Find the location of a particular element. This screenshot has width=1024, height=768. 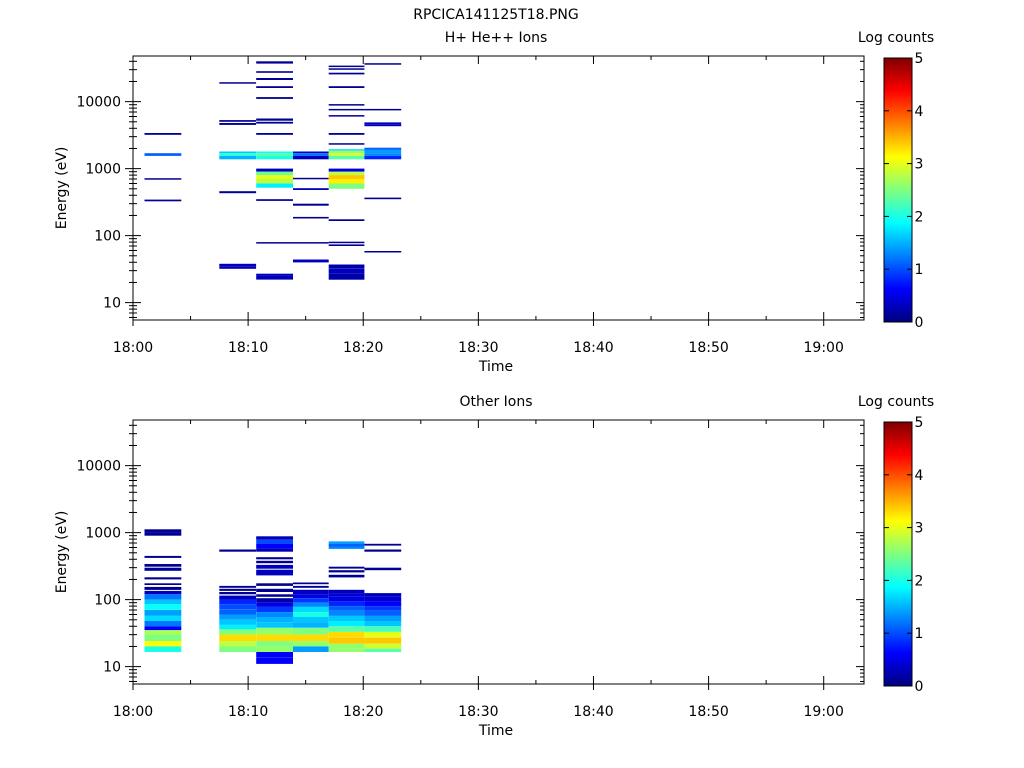

y-tick-label: 100 is located at coordinates (107, 237).